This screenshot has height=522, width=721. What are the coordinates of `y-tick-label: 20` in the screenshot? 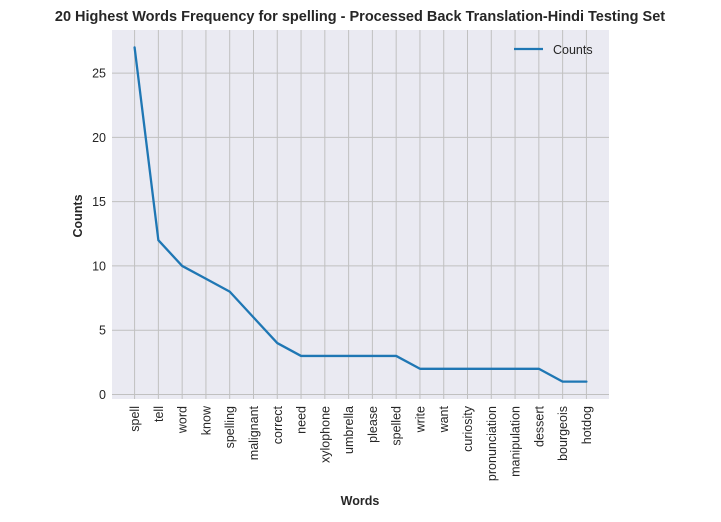 It's located at (99, 138).